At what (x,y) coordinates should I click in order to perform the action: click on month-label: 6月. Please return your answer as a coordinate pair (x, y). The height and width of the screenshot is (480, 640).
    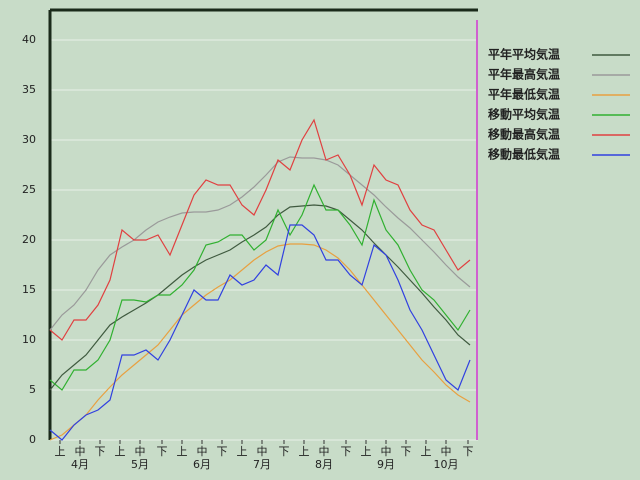
    Looking at the image, I should click on (202, 464).